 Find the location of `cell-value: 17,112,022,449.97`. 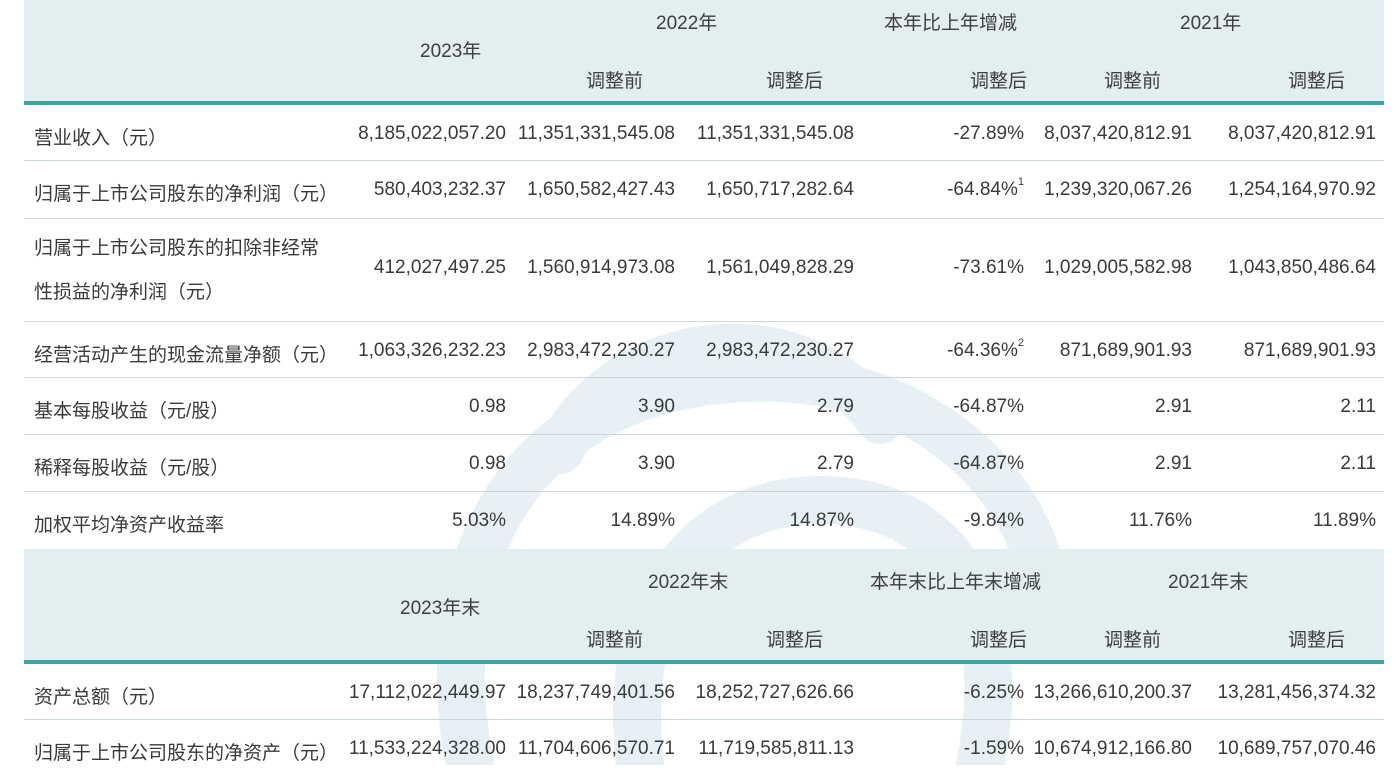

cell-value: 17,112,022,449.97 is located at coordinates (427, 692).